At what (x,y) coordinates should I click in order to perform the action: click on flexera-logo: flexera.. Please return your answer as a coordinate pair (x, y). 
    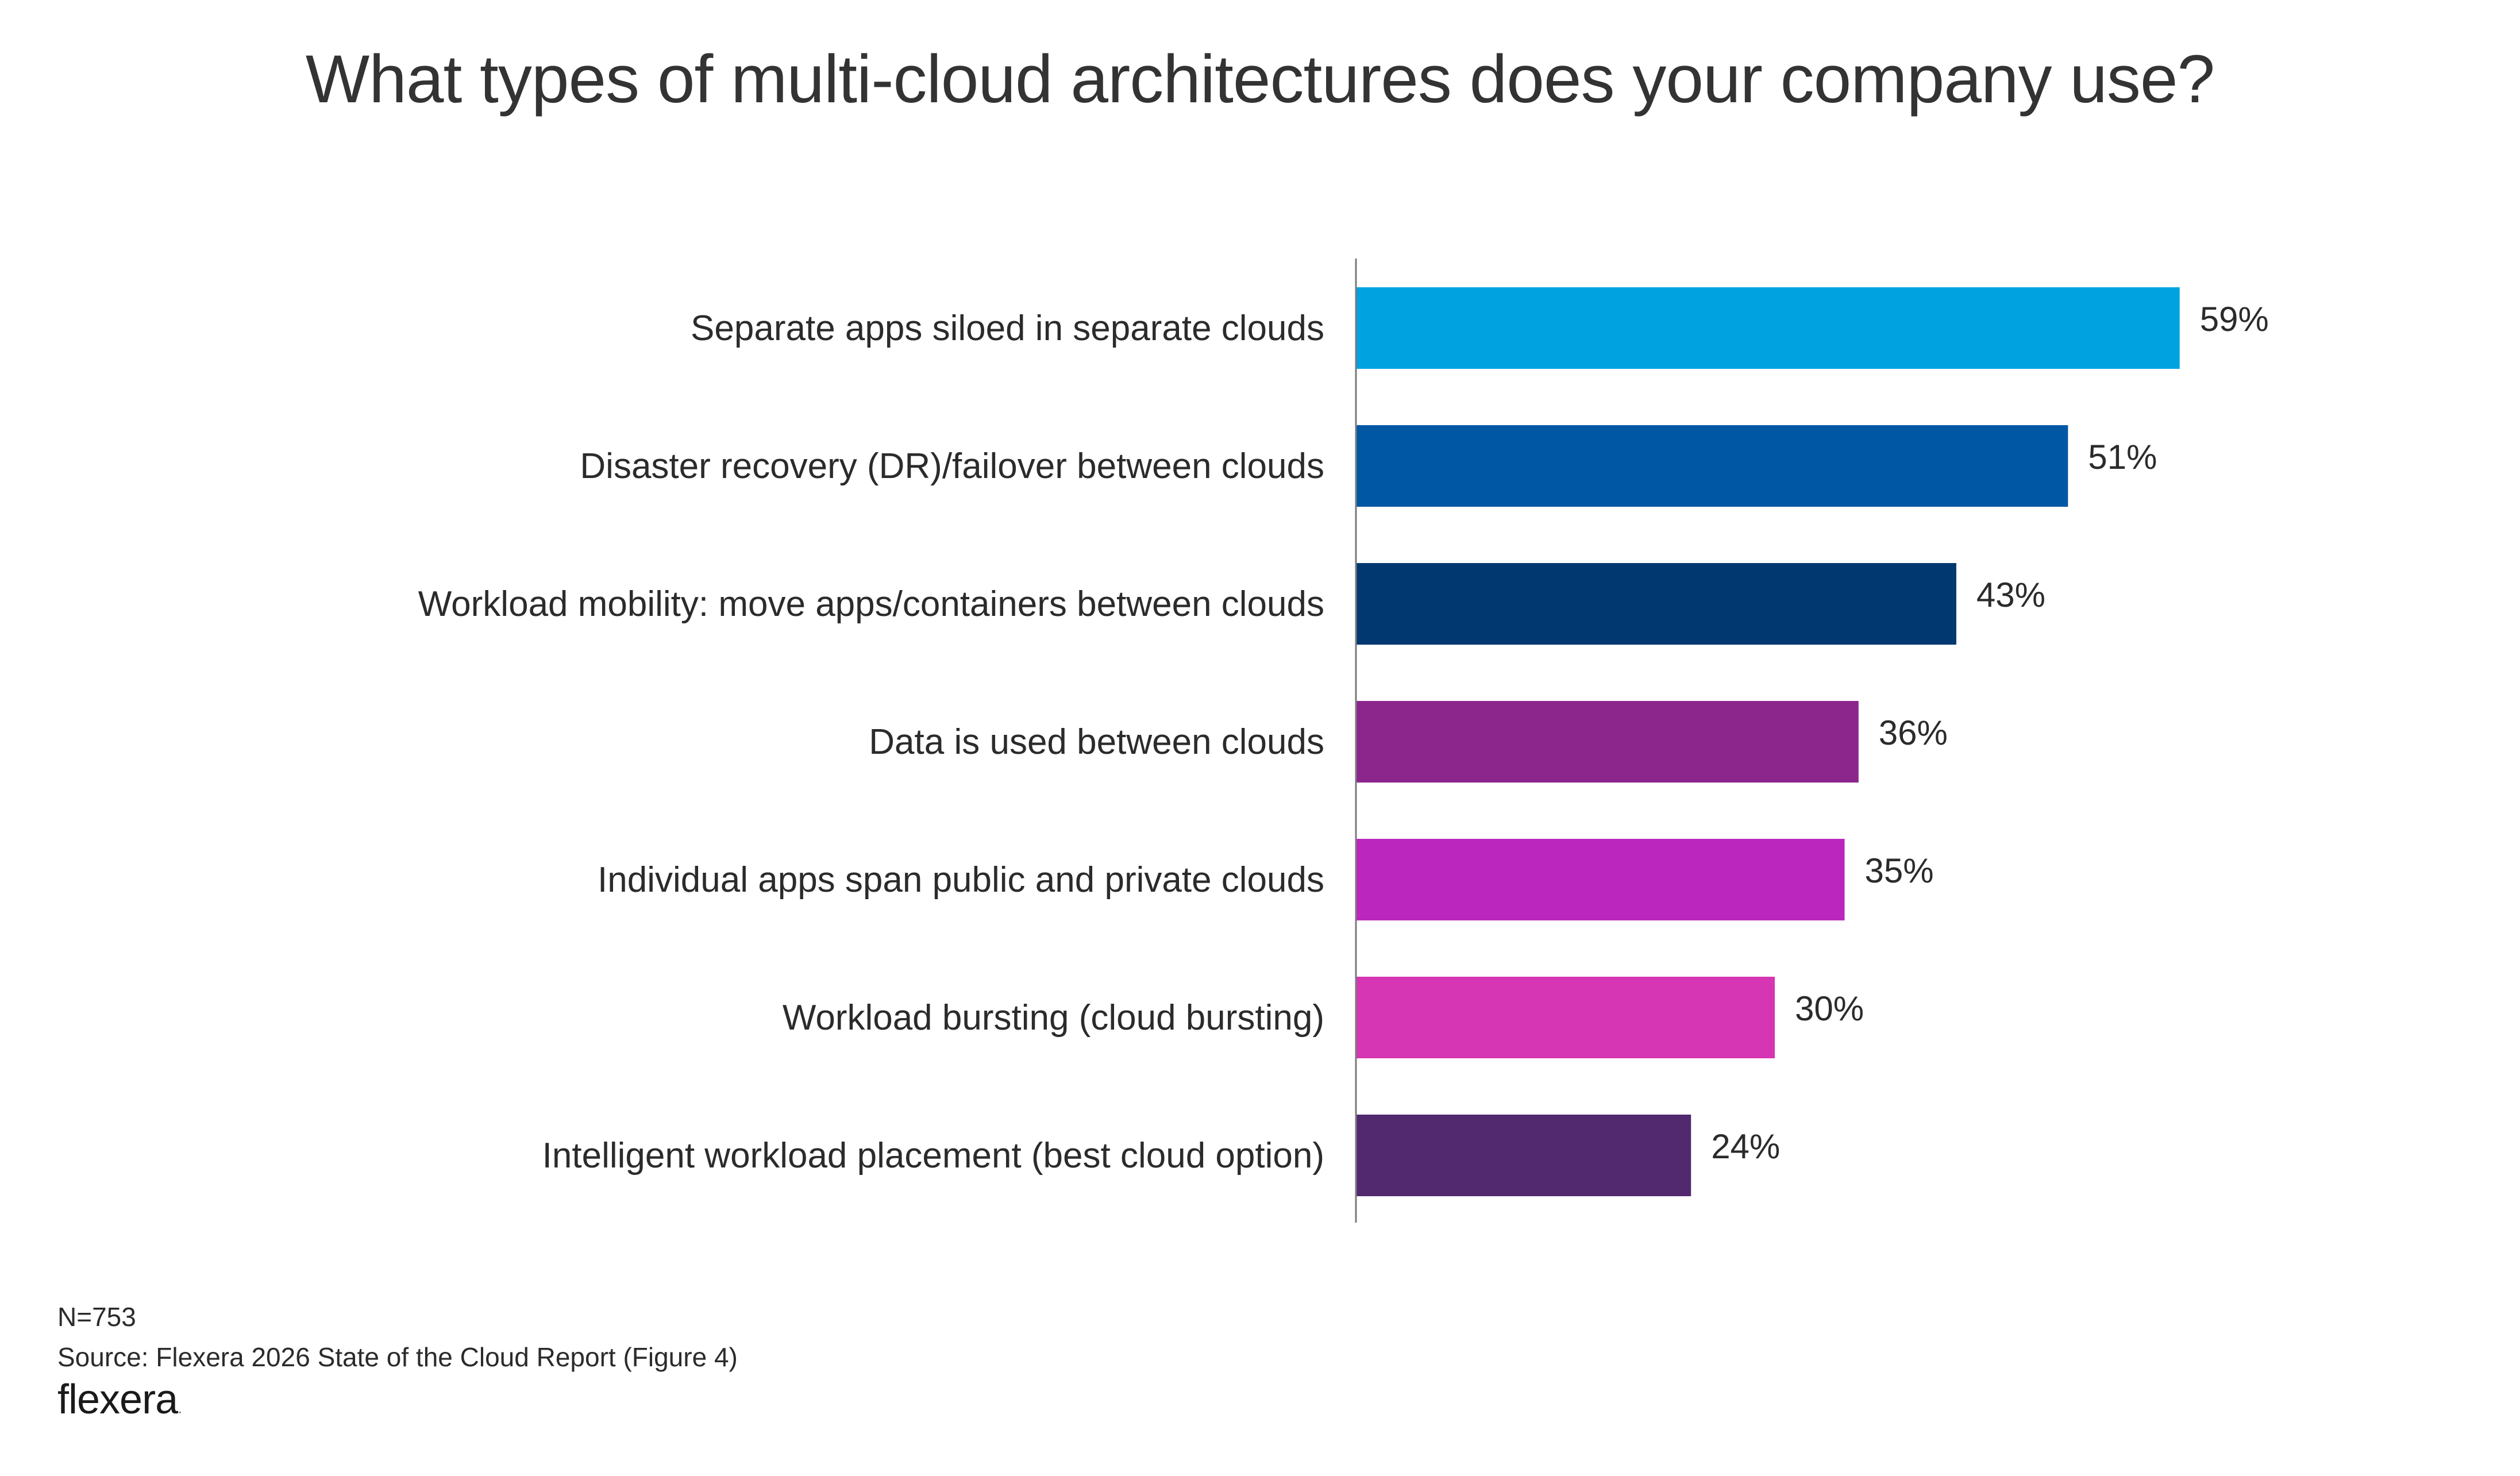
    Looking at the image, I should click on (120, 1399).